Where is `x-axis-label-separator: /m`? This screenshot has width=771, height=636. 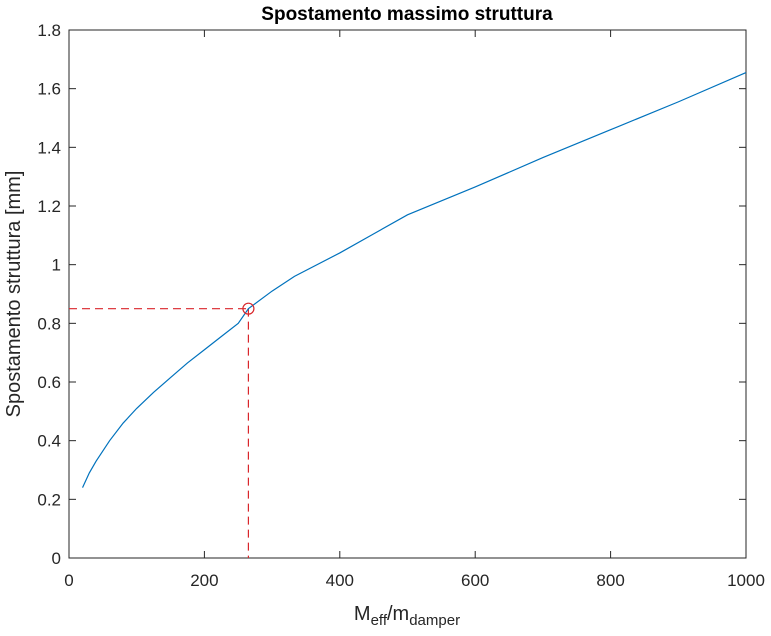 x-axis-label-separator: /m is located at coordinates (398, 614).